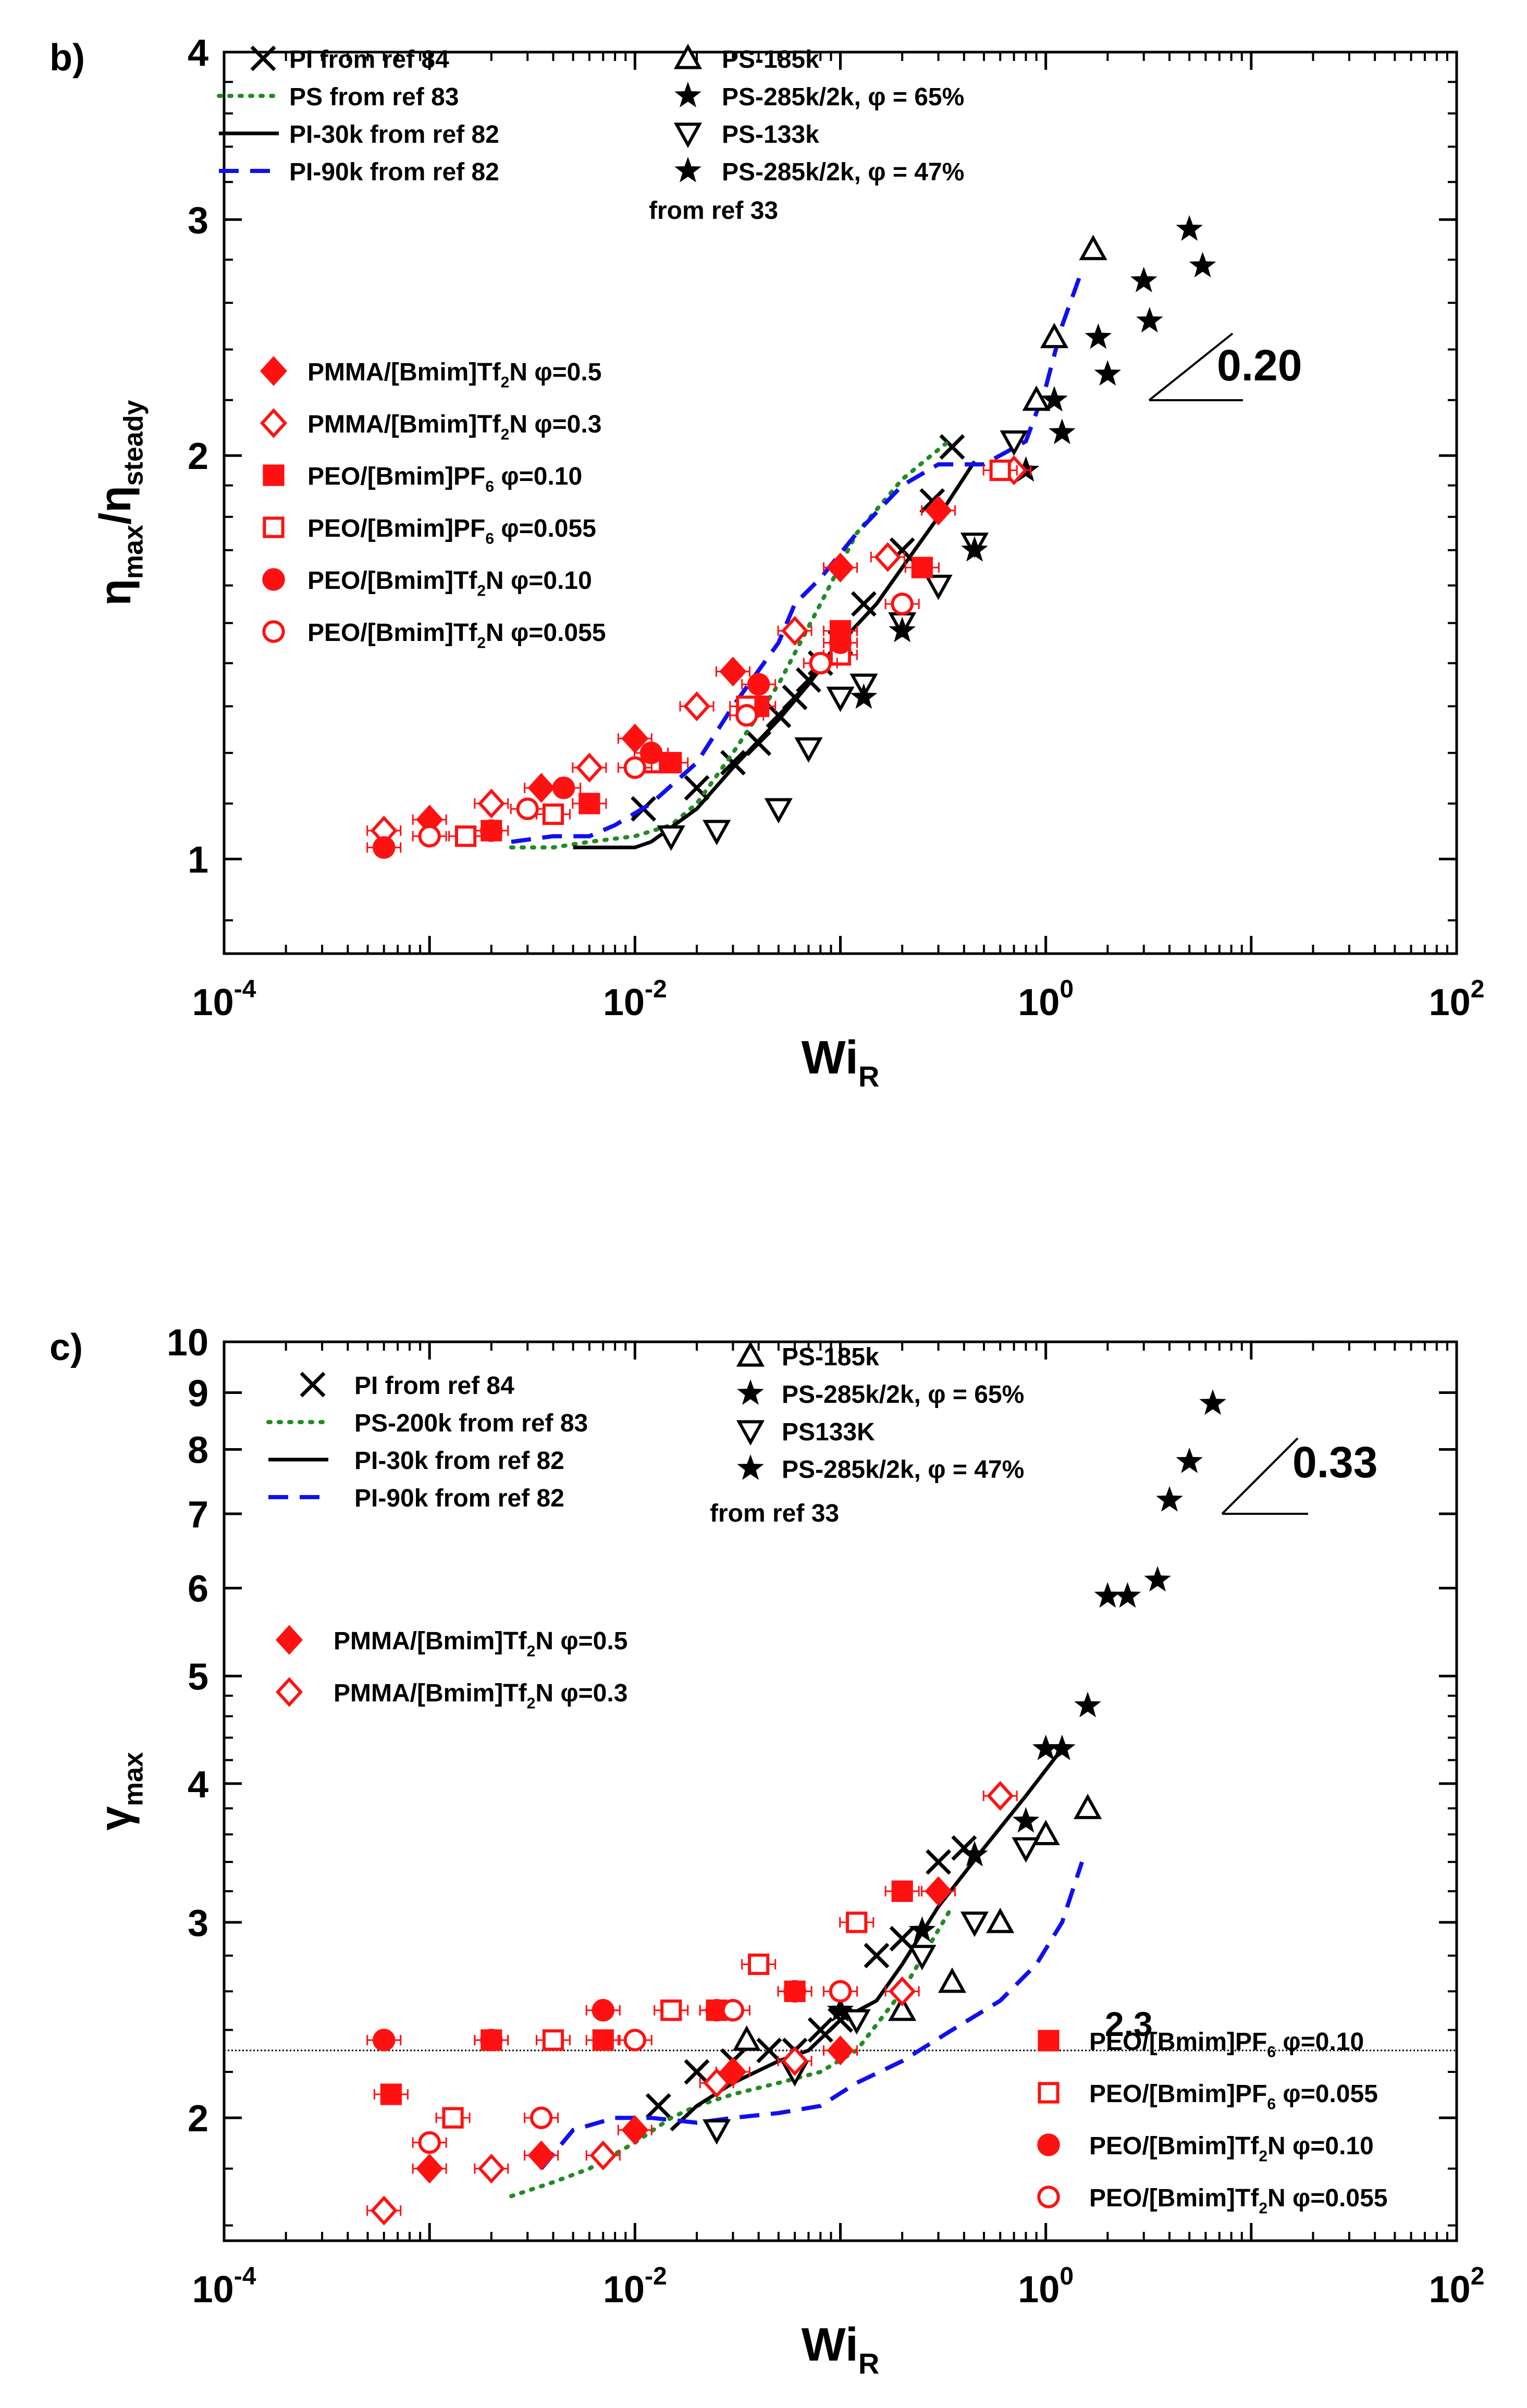  I want to click on legend-label: PEO/[Bmim]Tf2N φ=0.055, so click(1238, 2200).